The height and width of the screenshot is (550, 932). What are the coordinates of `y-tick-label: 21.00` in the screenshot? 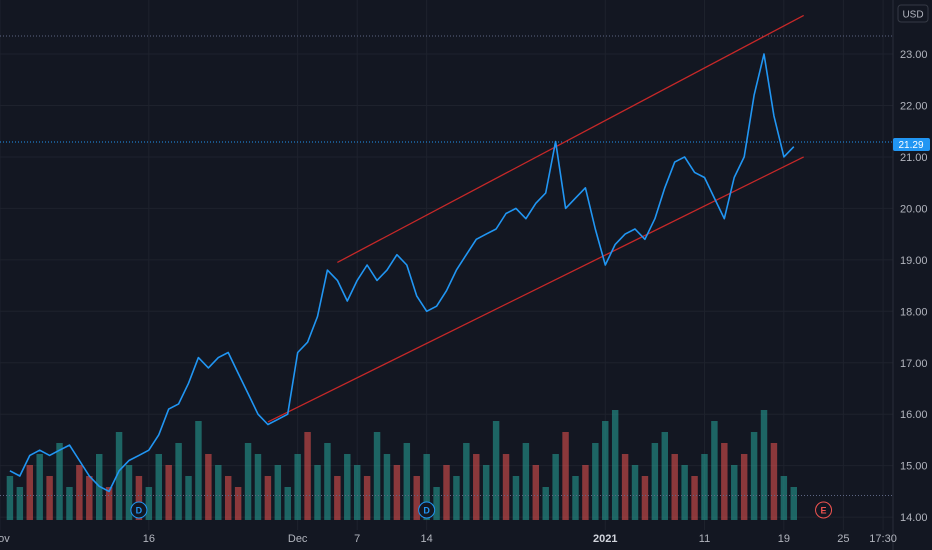 It's located at (914, 158).